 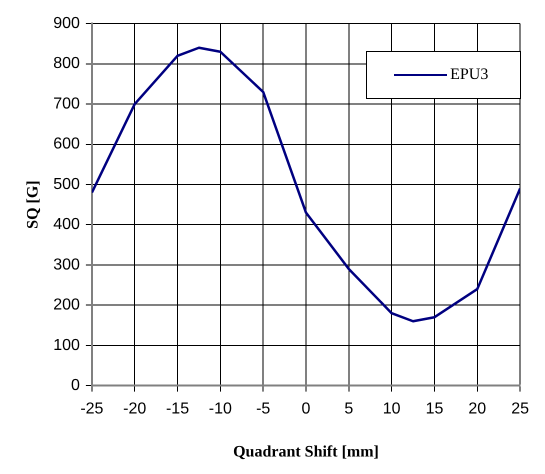 I want to click on y-tick-label: 700, so click(x=66, y=103).